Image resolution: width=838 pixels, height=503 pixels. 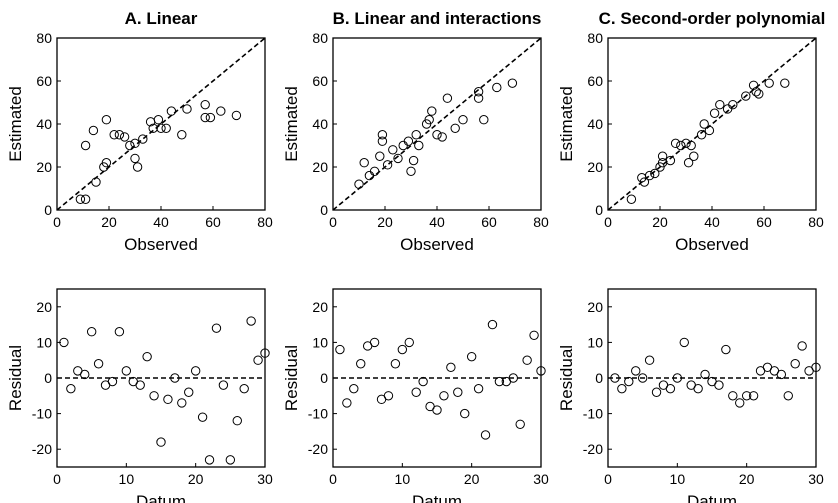 What do you see at coordinates (15, 378) in the screenshot?
I see `chart-3-y-axis-label: Residual` at bounding box center [15, 378].